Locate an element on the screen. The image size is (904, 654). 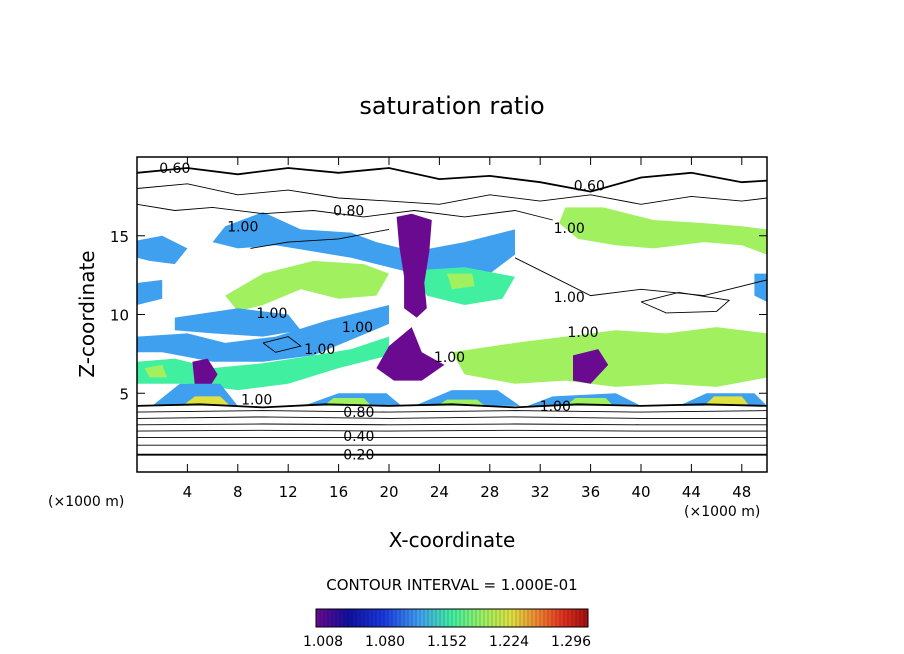
colorbar-tick-label-2: 1.152 is located at coordinates (447, 642).